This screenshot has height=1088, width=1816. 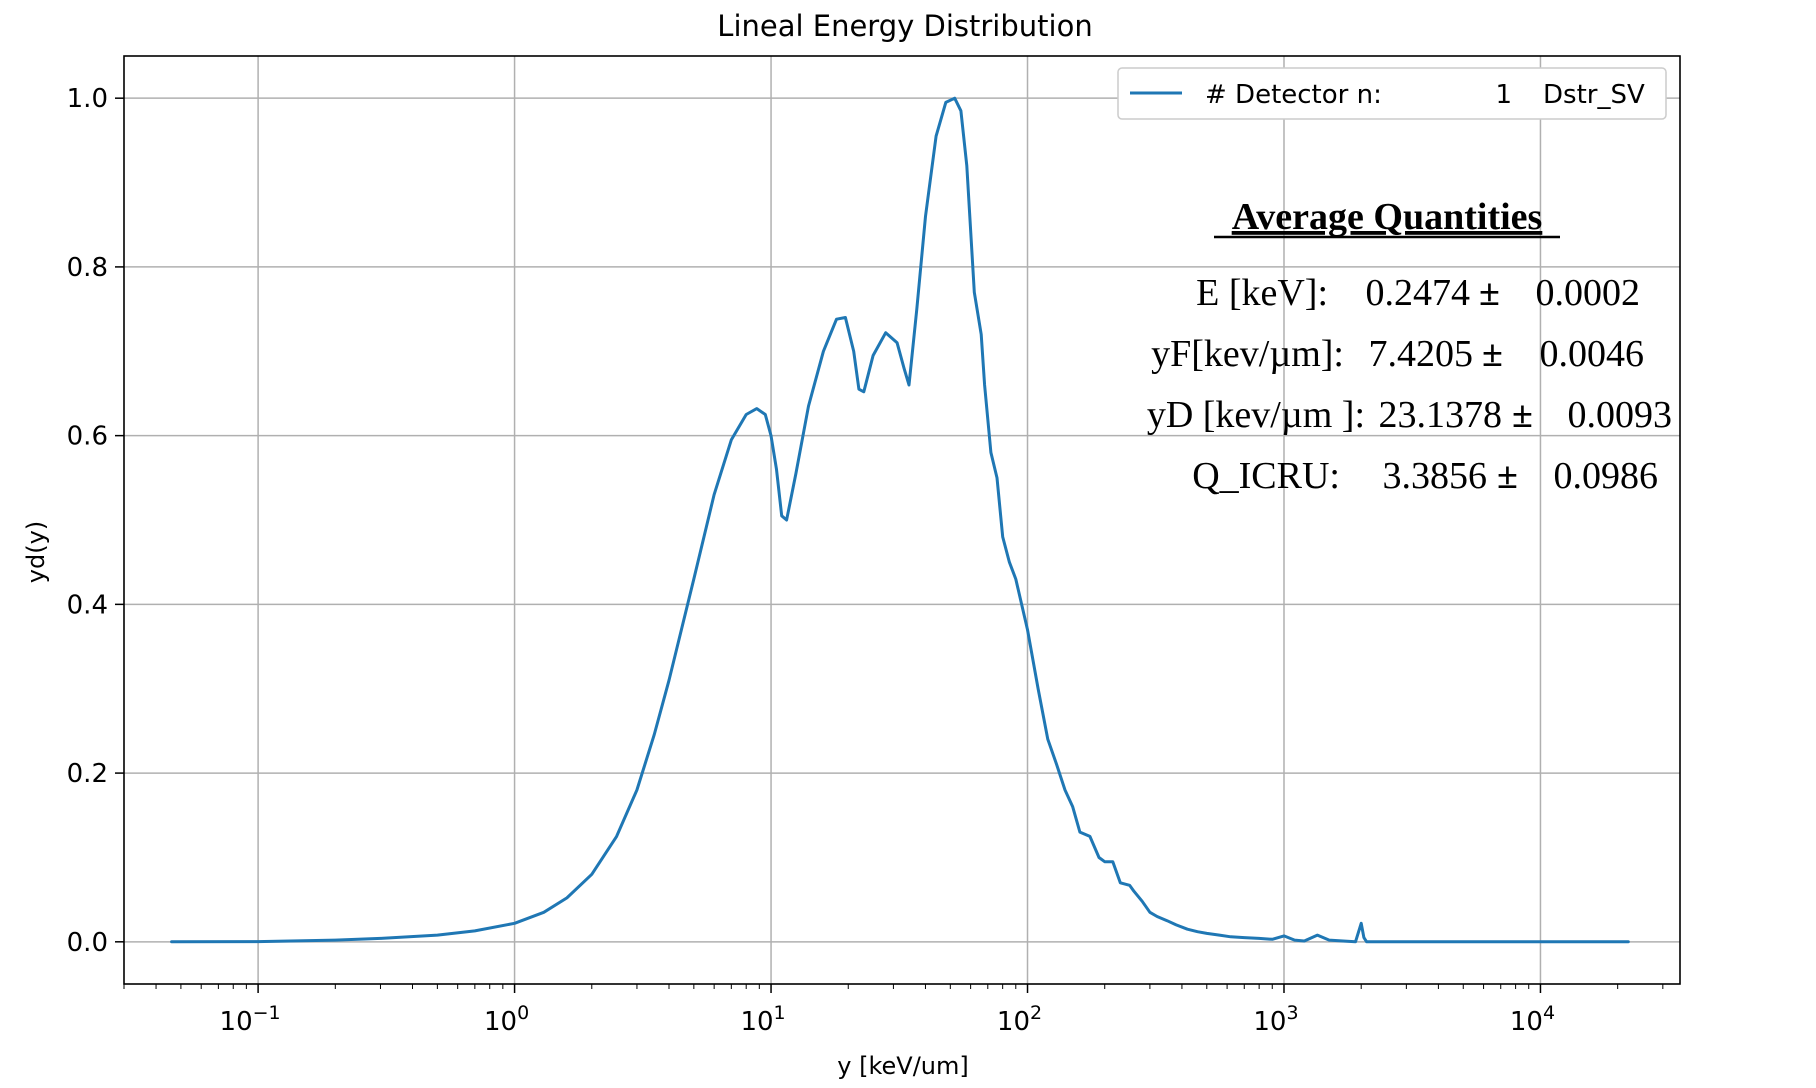 I want to click on stat-e-value: 0.2474, so click(x=1418, y=293).